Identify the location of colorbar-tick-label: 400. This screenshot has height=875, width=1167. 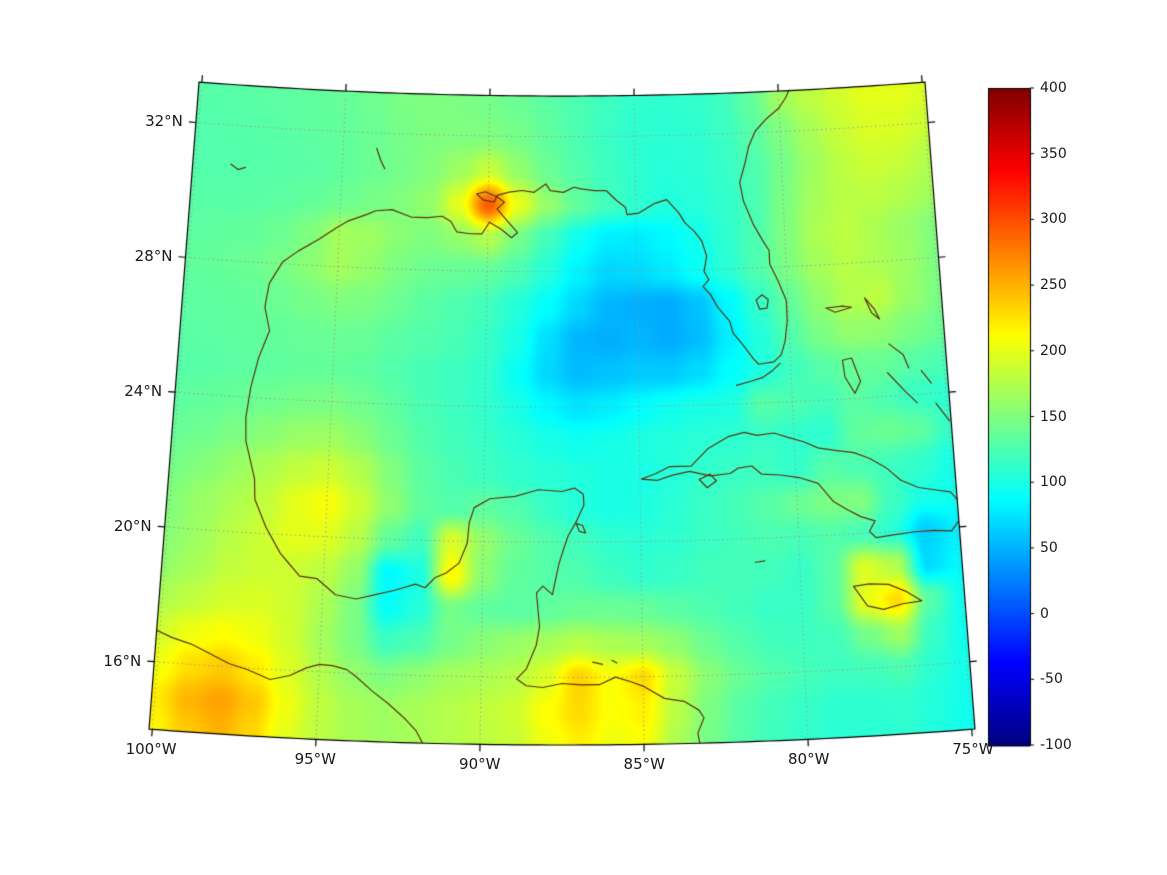
(1053, 88).